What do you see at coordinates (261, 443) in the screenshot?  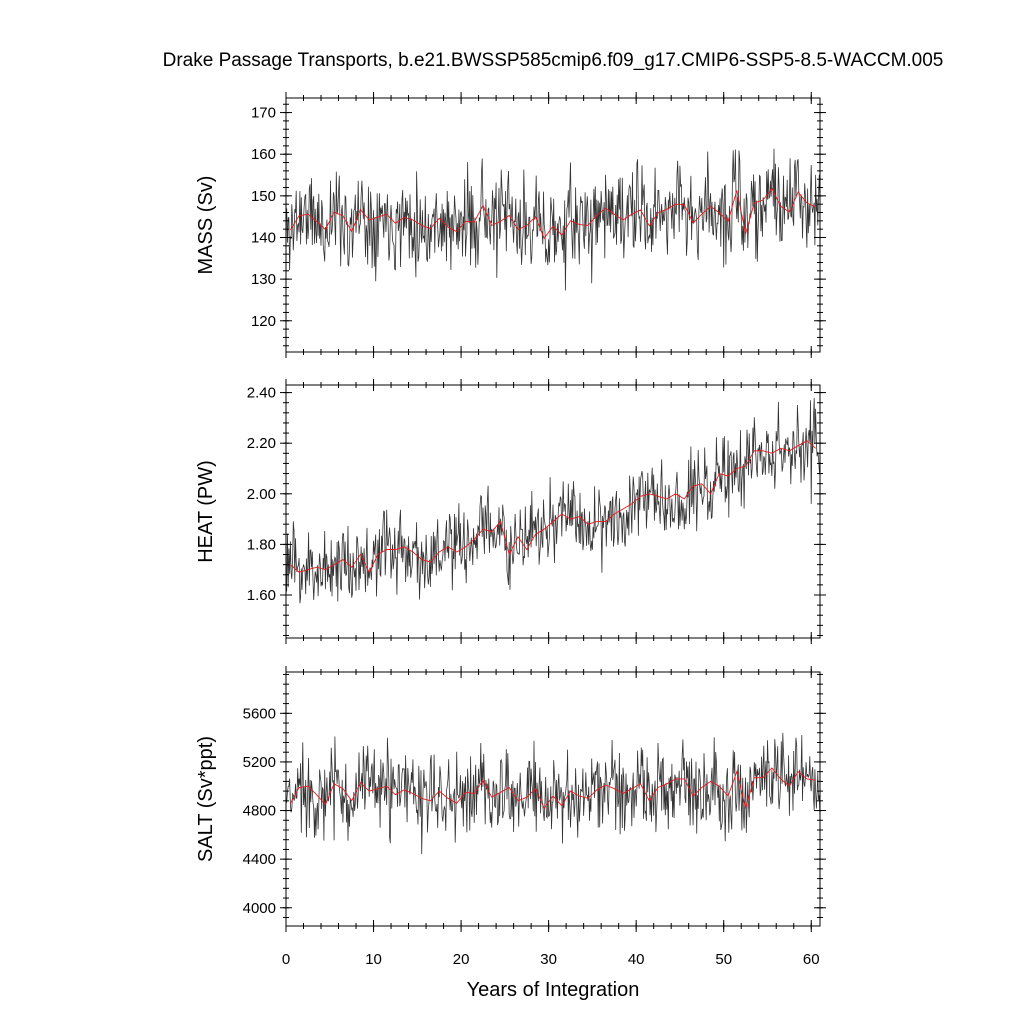 I see `ytick-label-heat: 2.20` at bounding box center [261, 443].